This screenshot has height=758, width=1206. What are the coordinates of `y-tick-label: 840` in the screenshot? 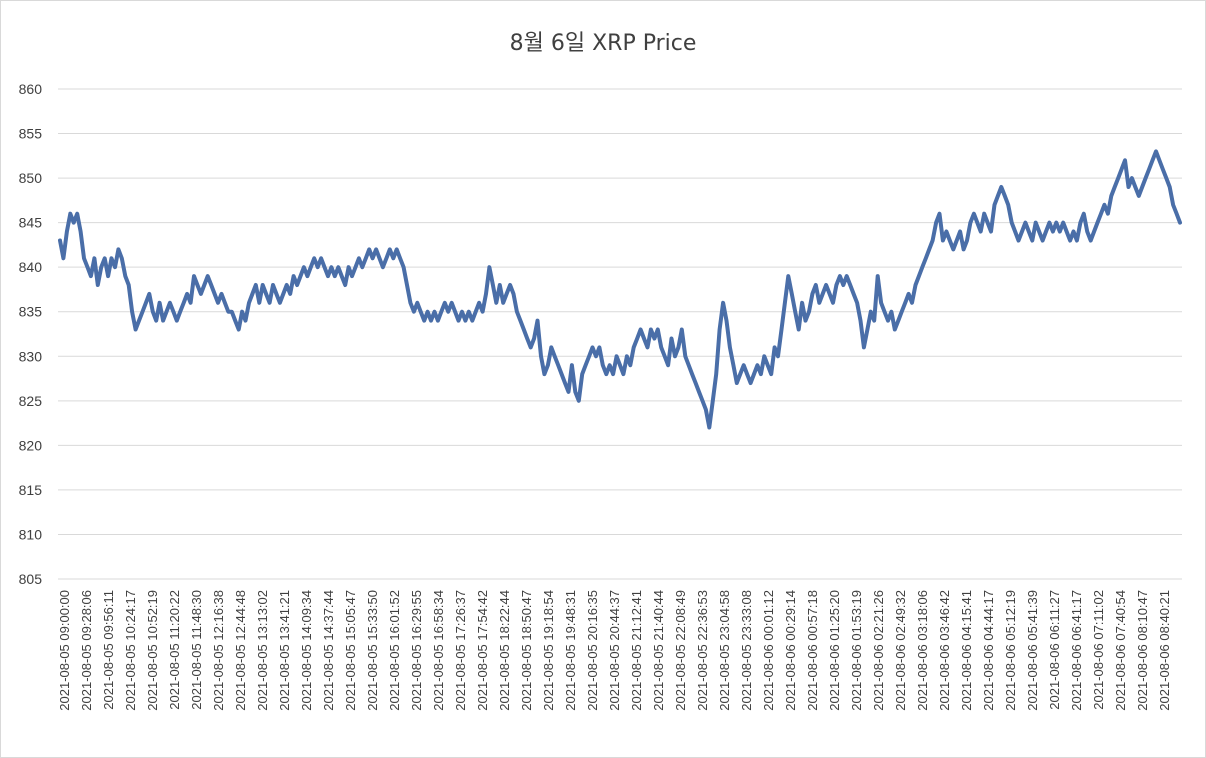 It's located at (31, 267).